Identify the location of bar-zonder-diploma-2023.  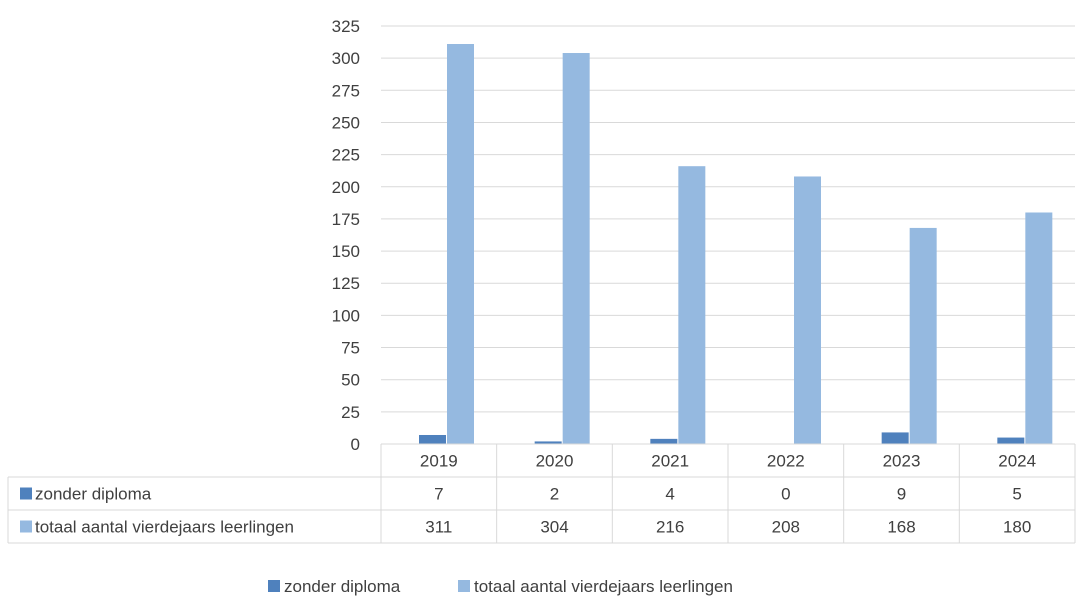
(895, 438).